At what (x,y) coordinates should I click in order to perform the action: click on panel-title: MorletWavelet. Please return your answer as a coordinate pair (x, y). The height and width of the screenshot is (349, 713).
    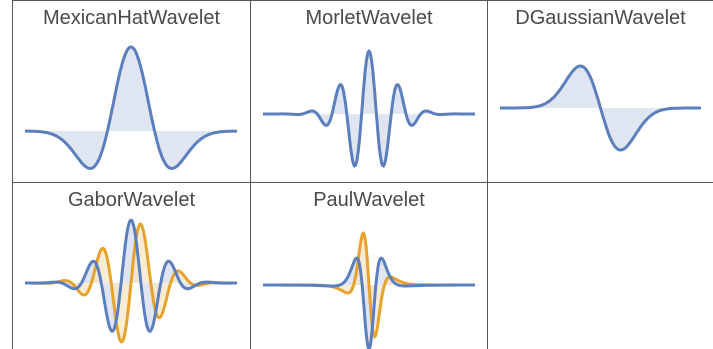
    Looking at the image, I should click on (369, 18).